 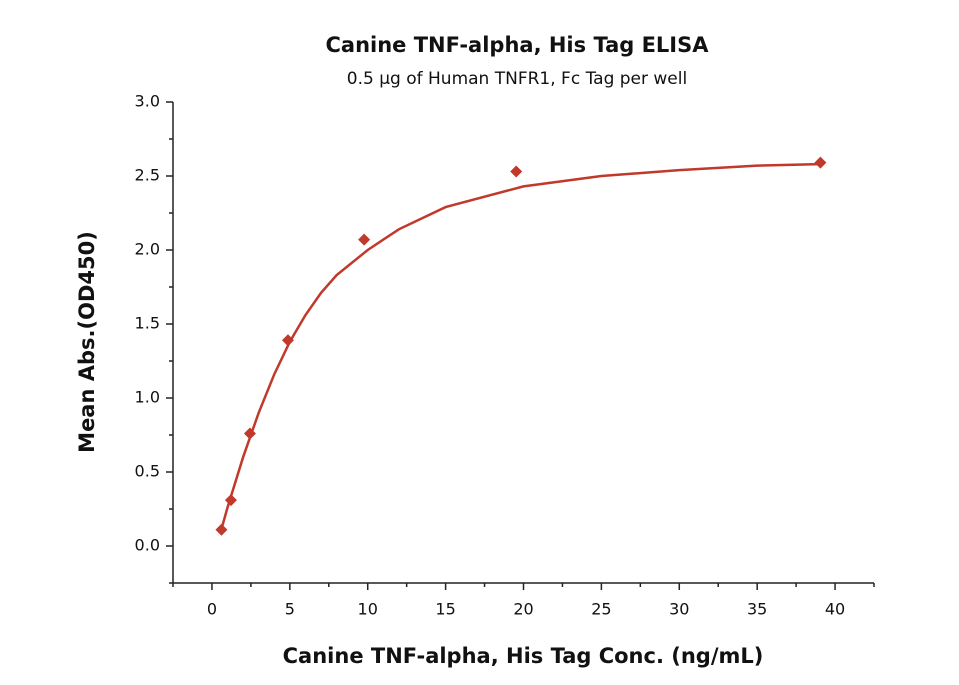 I want to click on chart-title: Canine TNF-alpha, His Tag ELISA, so click(x=518, y=45).